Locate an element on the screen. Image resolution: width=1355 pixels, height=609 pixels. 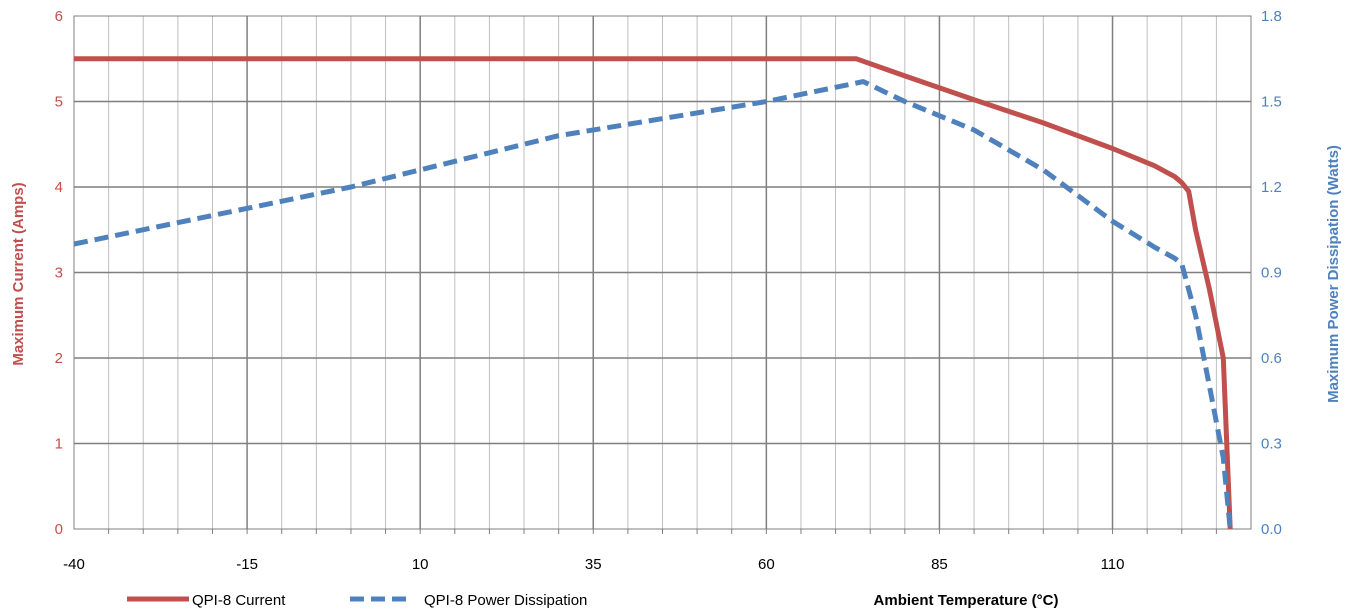
right-tick-label: 0.3 is located at coordinates (1271, 444).